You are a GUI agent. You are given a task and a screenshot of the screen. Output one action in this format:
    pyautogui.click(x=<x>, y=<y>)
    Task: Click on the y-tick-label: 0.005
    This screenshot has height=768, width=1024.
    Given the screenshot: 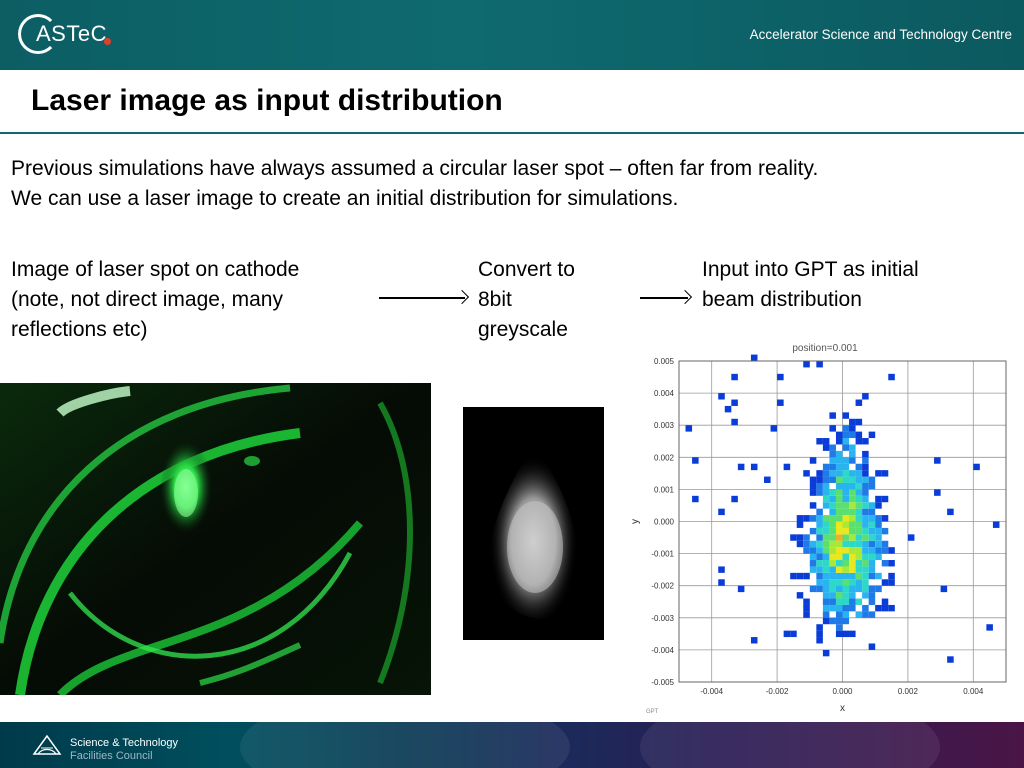 What is the action you would take?
    pyautogui.click(x=664, y=361)
    